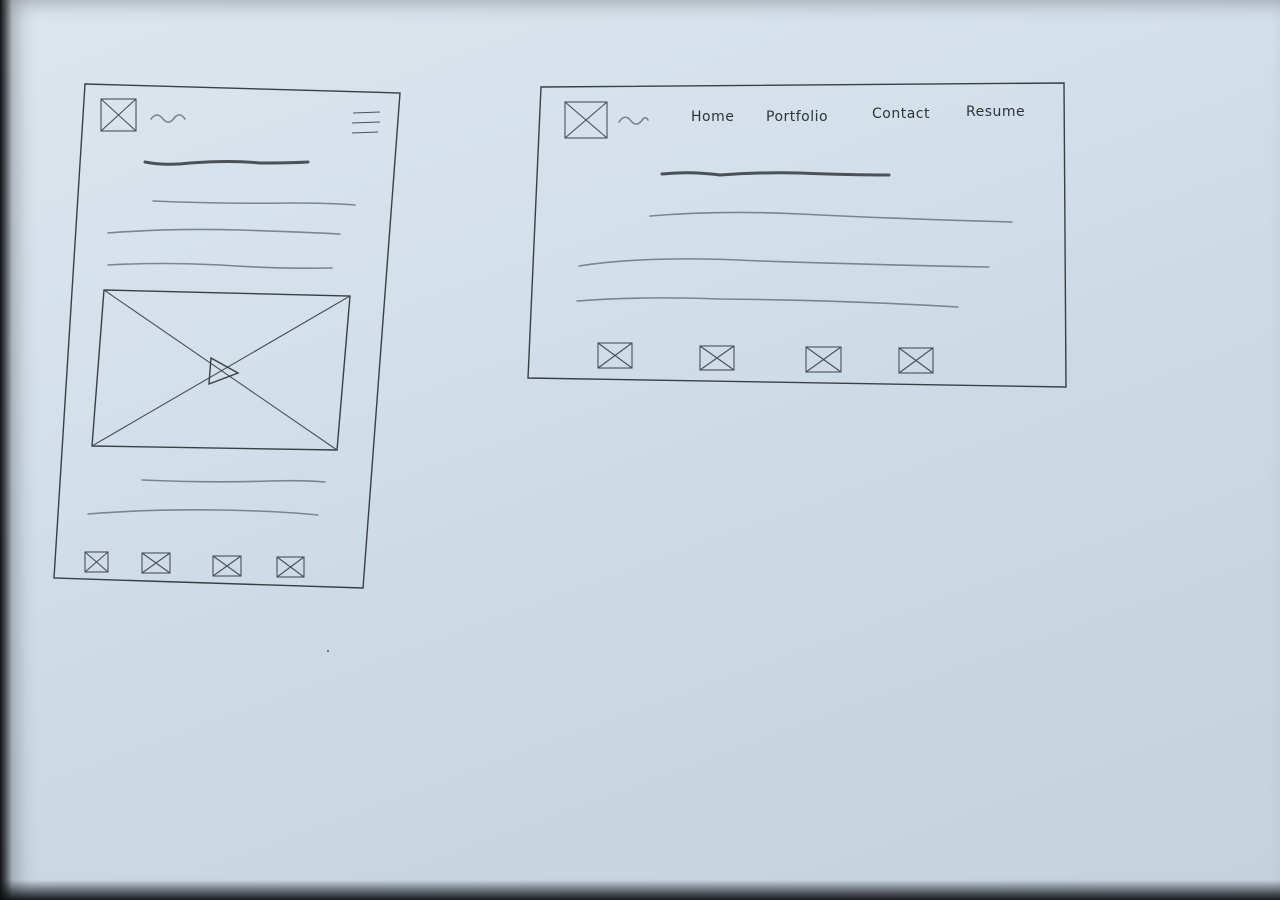  What do you see at coordinates (224, 371) in the screenshot?
I see `play-icon` at bounding box center [224, 371].